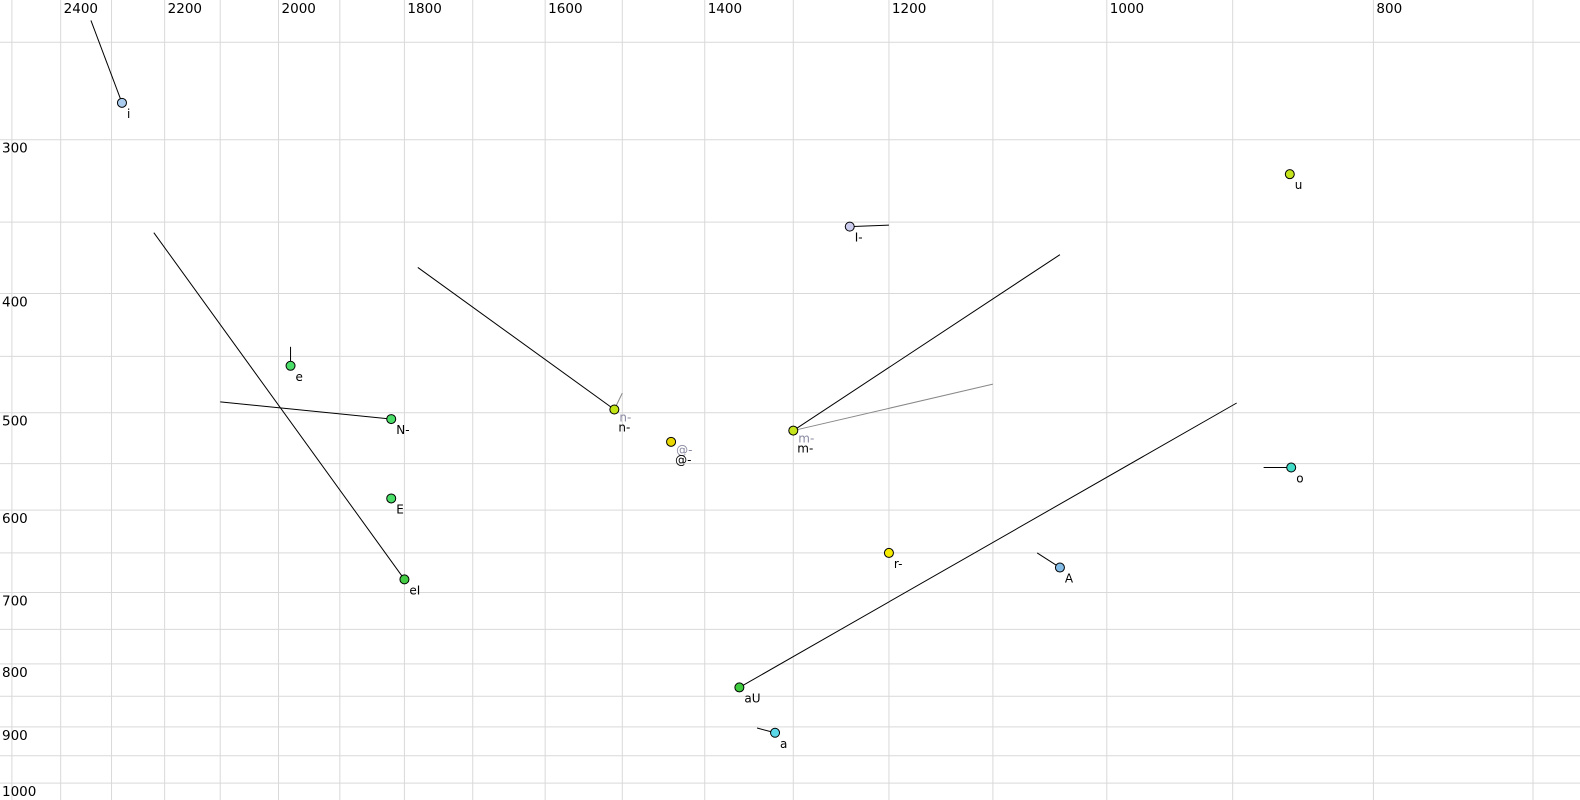 The height and width of the screenshot is (800, 1580). I want to click on trajectory-I, so click(869, 226).